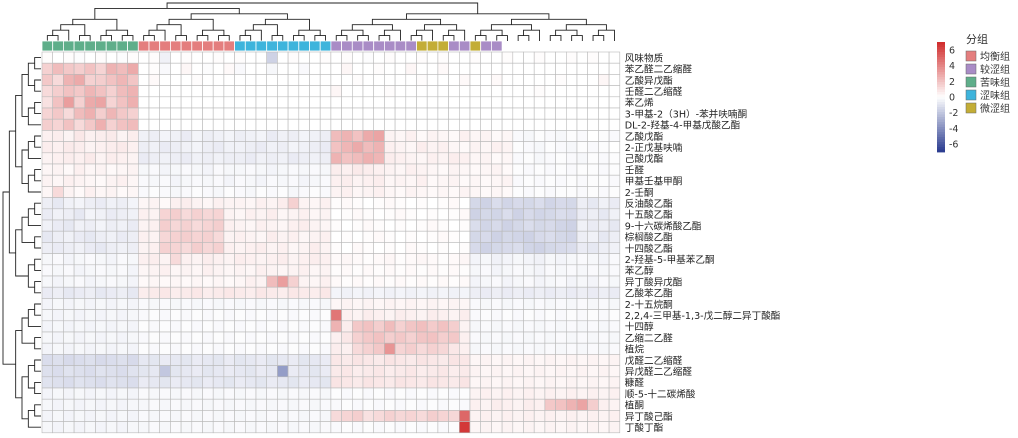 This screenshot has width=1018, height=438. What do you see at coordinates (654, 148) in the screenshot?
I see `row-label: 2-正戊基呋喃` at bounding box center [654, 148].